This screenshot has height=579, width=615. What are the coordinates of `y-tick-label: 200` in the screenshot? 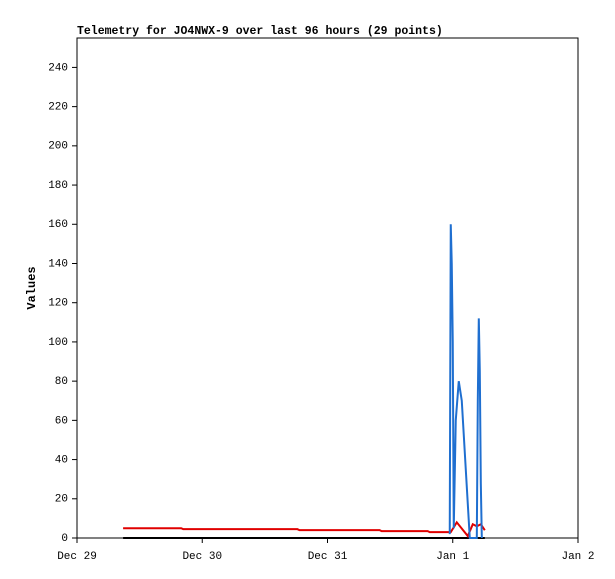 It's located at (58, 147).